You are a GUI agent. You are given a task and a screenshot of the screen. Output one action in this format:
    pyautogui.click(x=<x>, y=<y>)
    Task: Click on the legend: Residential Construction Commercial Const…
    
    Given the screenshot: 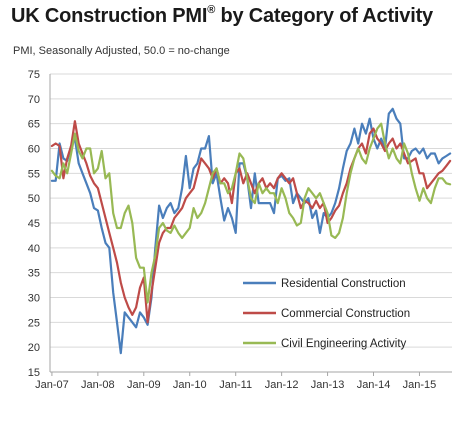 What is the action you would take?
    pyautogui.click(x=326, y=314)
    